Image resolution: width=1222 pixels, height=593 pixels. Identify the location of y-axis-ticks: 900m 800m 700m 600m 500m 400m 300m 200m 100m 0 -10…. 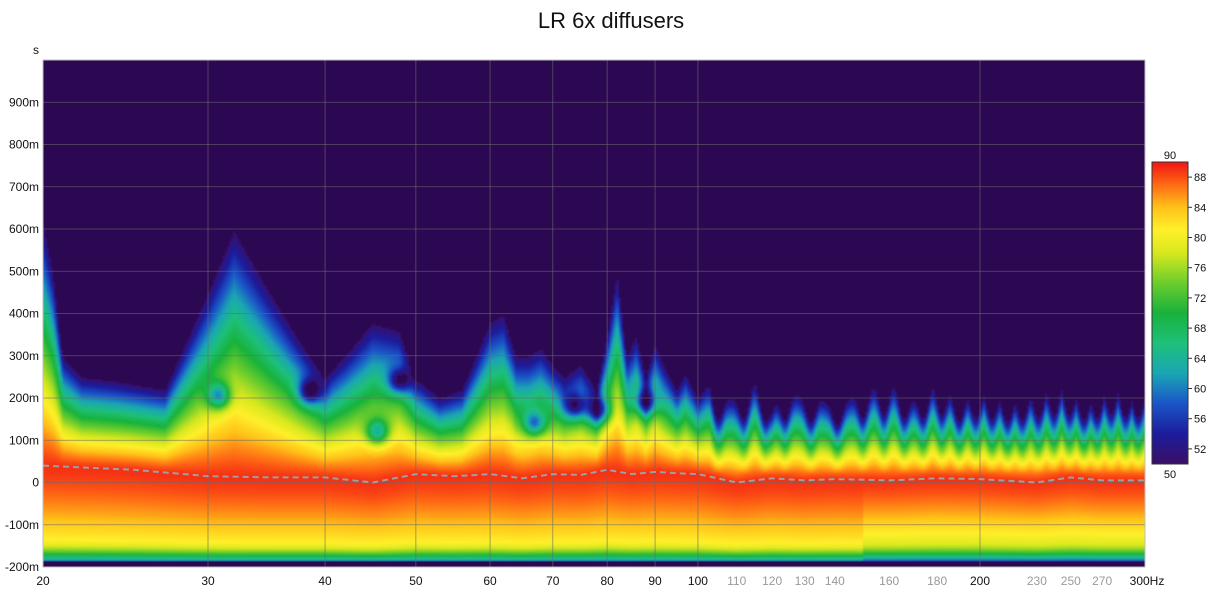
(22, 334).